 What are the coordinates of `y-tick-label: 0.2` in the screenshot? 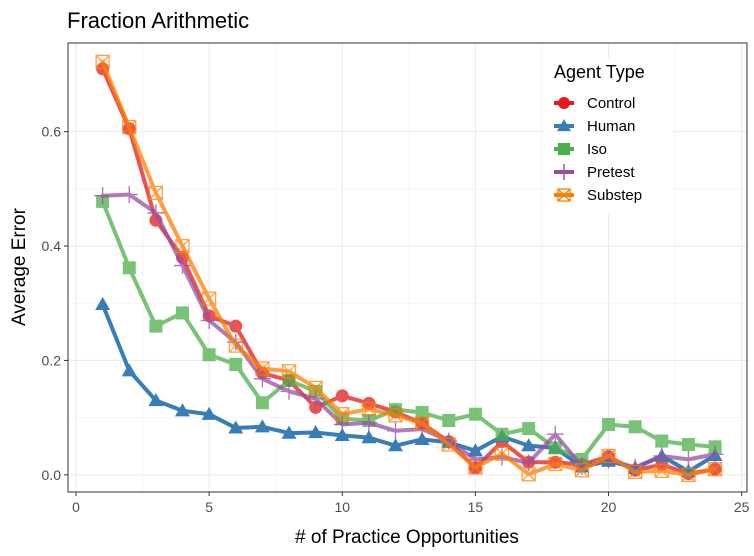 It's located at (52, 360).